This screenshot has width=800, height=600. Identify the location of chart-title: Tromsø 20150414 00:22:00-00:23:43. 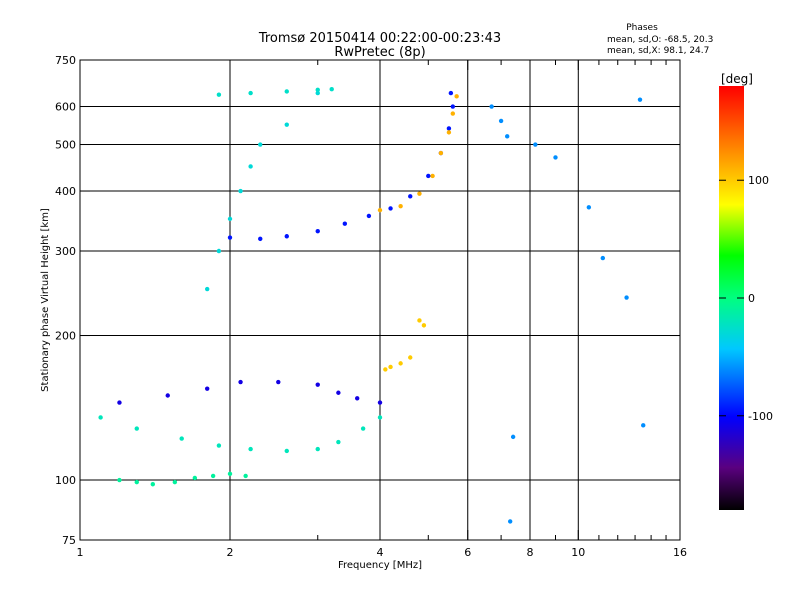
(379, 38).